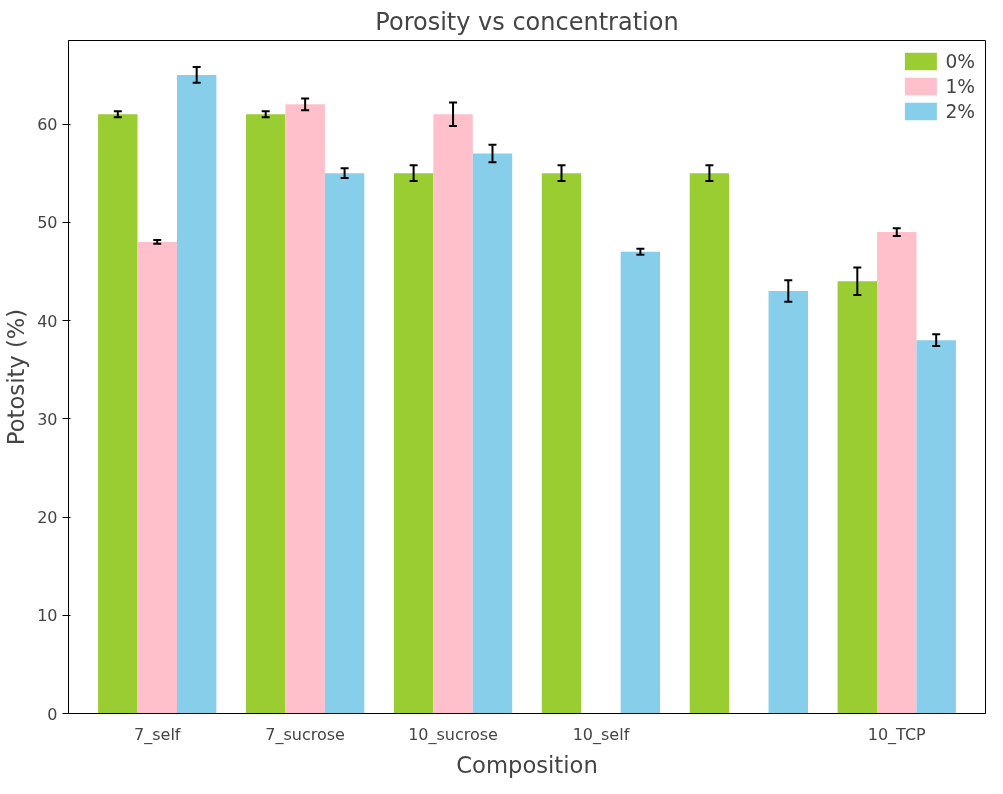 This screenshot has width=1003, height=794. Describe the element at coordinates (960, 86) in the screenshot. I see `legend-label: 1%` at that location.